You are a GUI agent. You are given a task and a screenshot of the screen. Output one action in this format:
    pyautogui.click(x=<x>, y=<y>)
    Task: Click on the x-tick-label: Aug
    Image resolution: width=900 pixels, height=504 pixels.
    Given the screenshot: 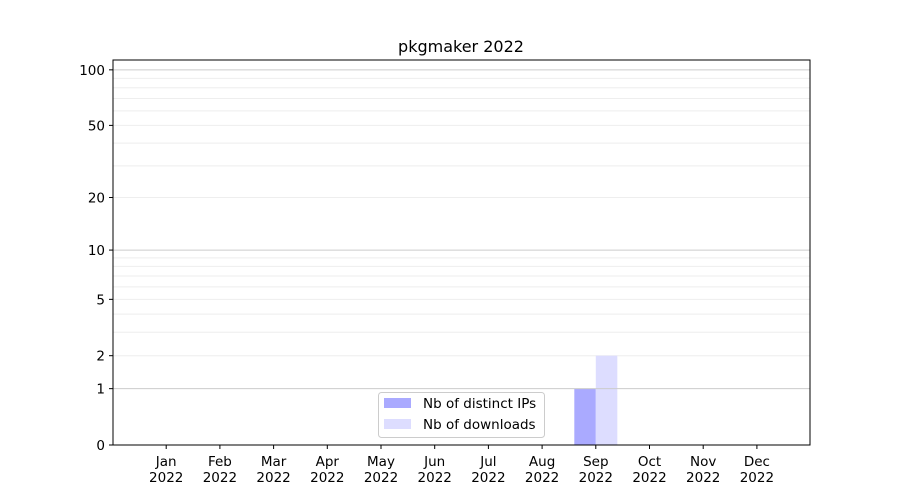 What is the action you would take?
    pyautogui.click(x=542, y=462)
    